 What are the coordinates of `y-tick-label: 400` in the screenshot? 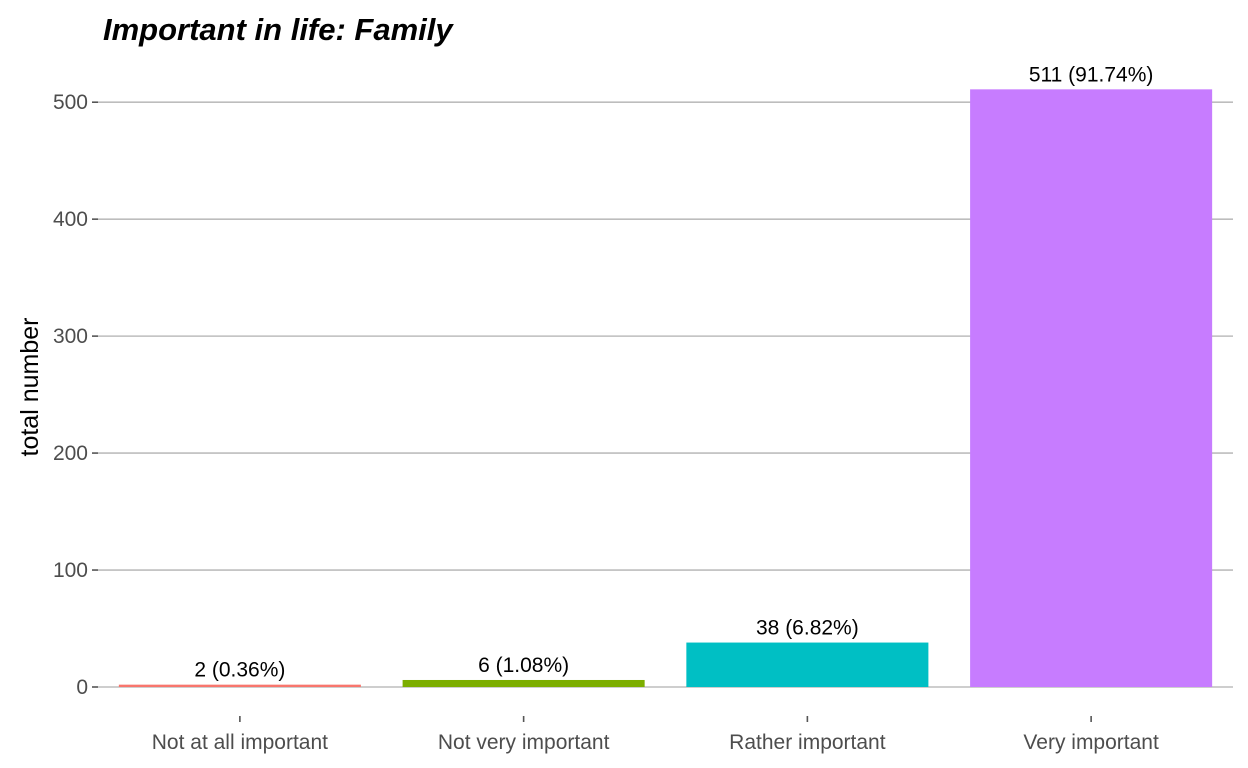 It's located at (70, 219).